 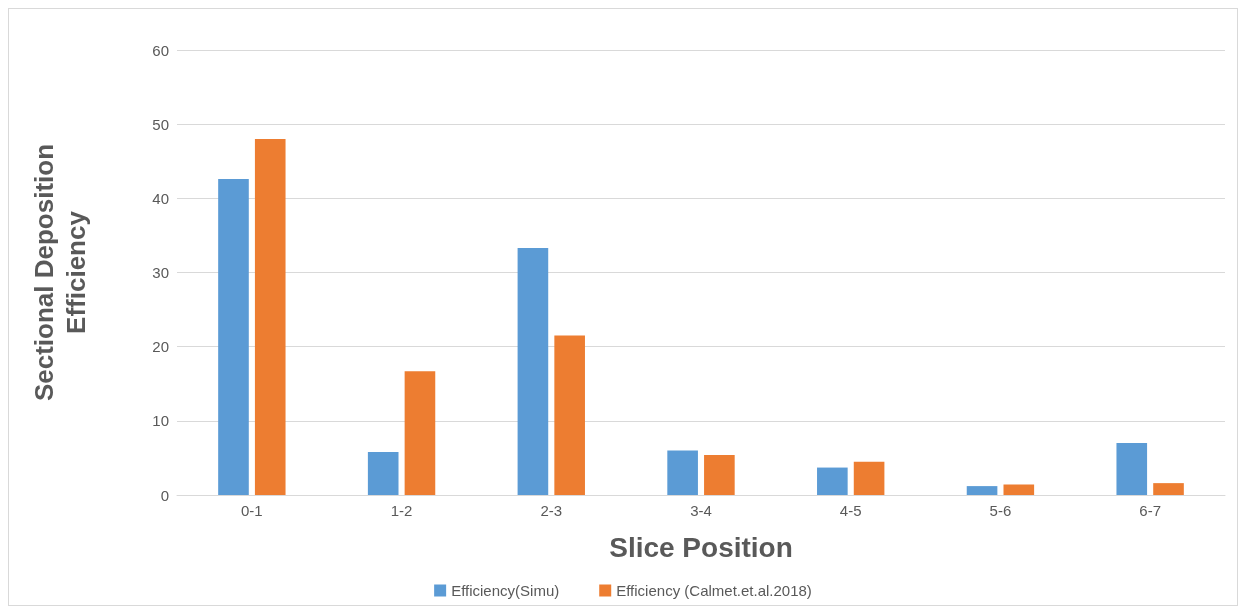 What do you see at coordinates (701, 547) in the screenshot?
I see `x-axis-title: Slice Position` at bounding box center [701, 547].